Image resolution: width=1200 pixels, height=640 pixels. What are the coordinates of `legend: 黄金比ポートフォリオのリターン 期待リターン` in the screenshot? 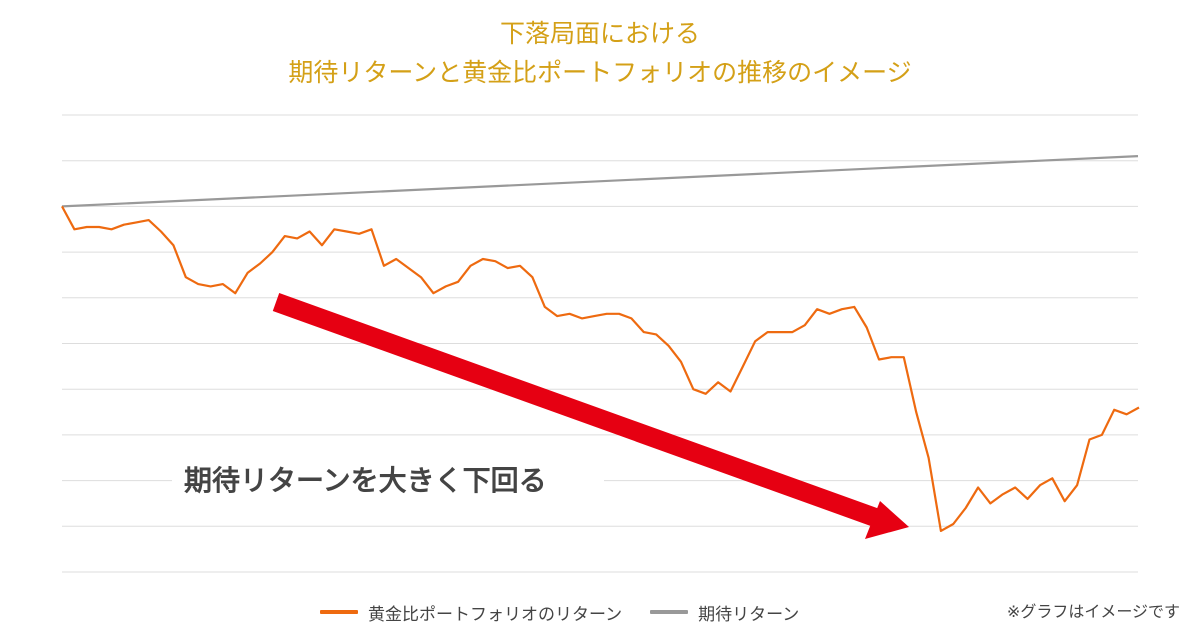 It's located at (573, 612).